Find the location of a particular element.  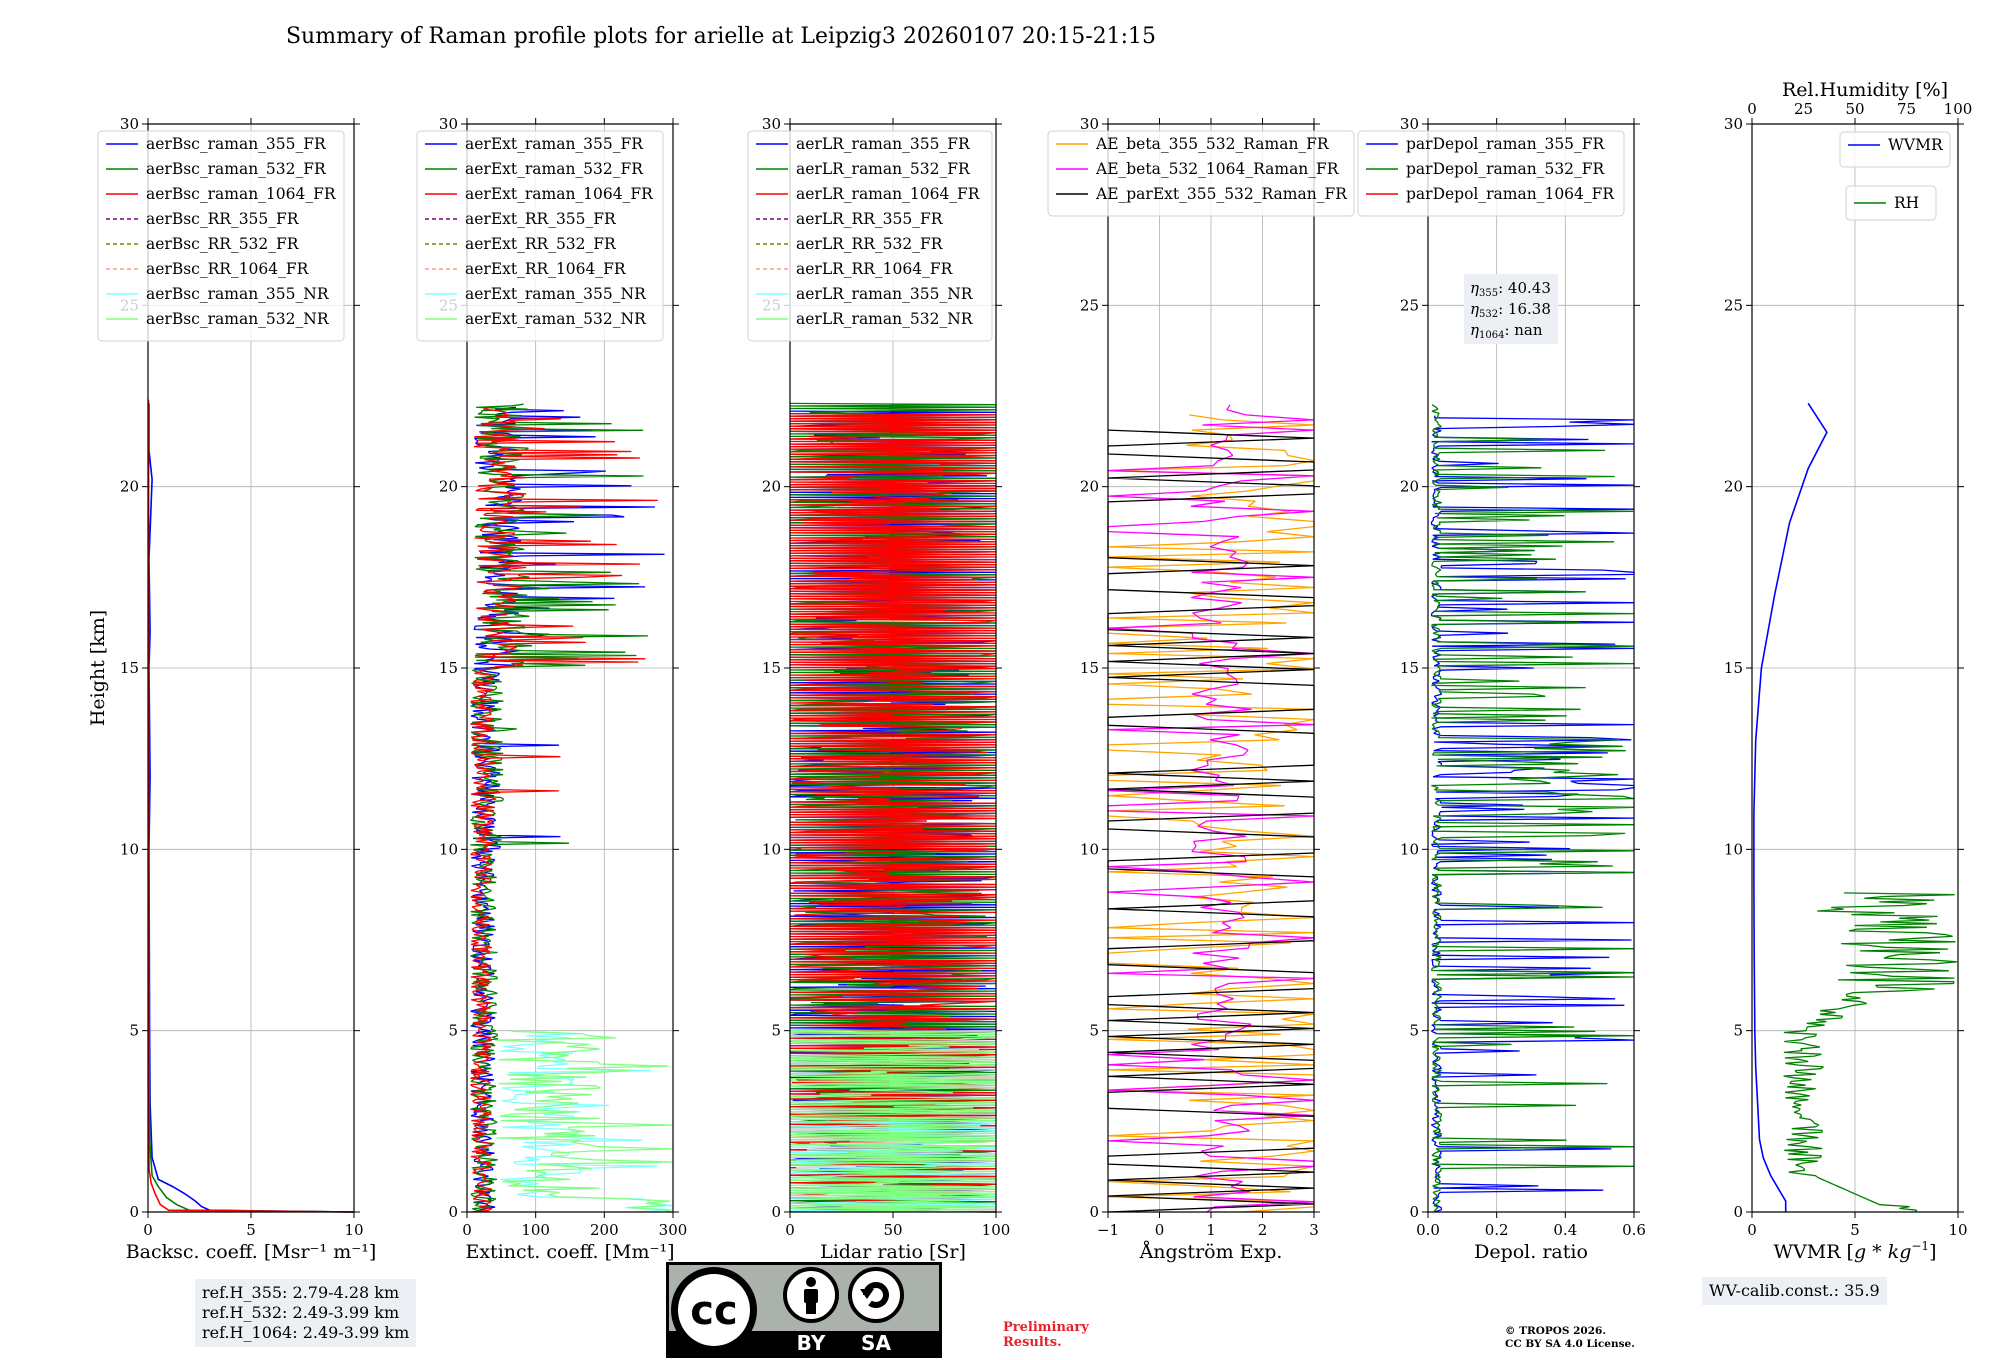

legend-label: aerLR_RR_355_FR is located at coordinates (870, 219).